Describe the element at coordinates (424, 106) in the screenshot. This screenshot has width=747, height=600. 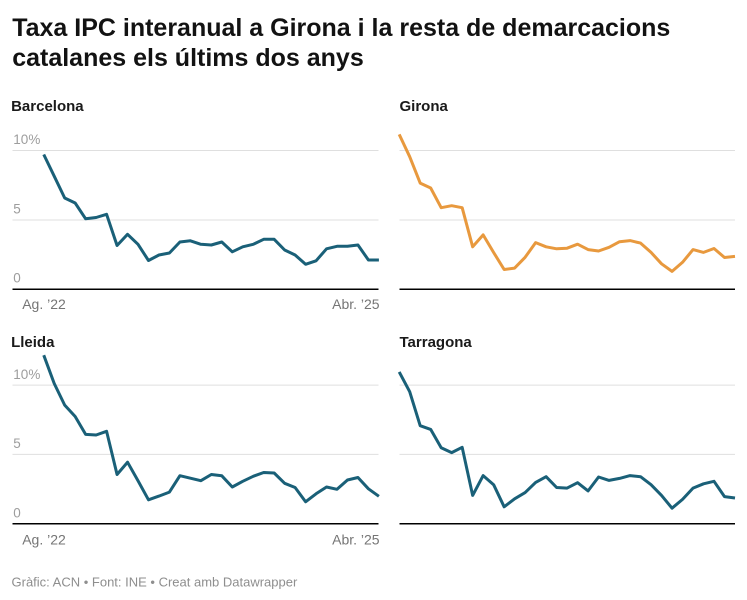
I see `svg-text: Girona` at that location.